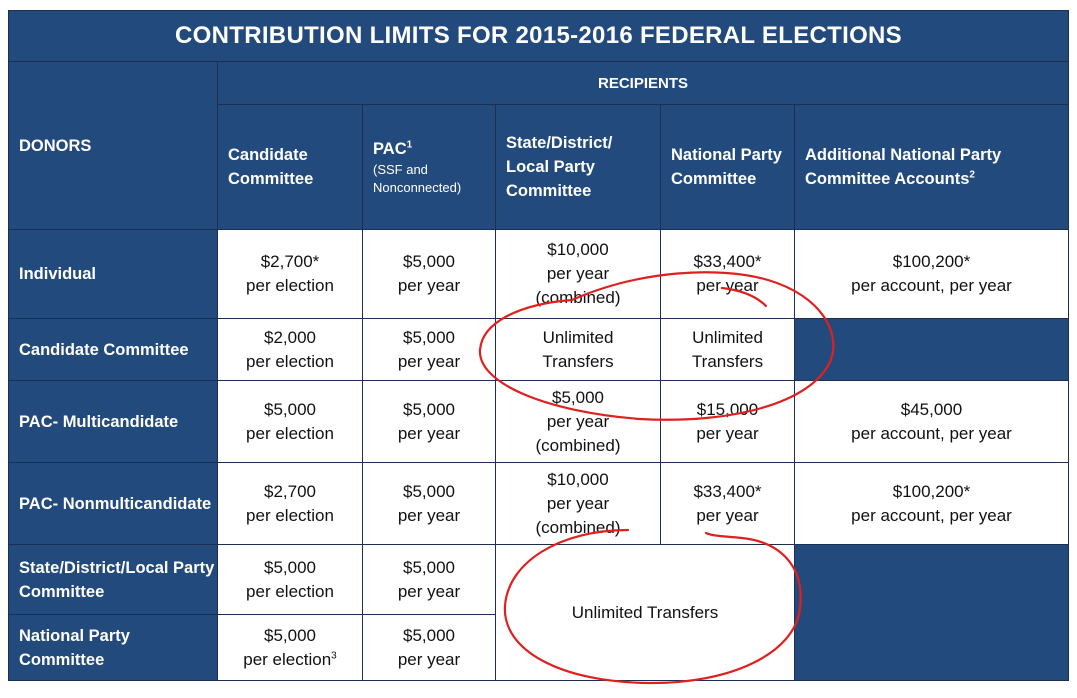  I want to click on col-pac: PAC1 (SSF and Nonconnected), so click(429, 167).